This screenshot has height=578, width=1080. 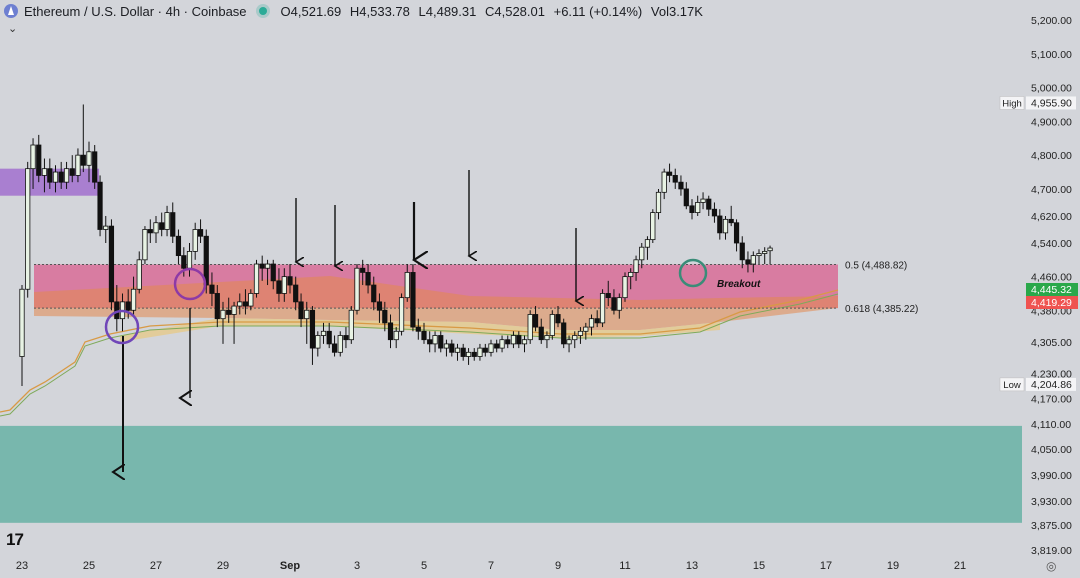 What do you see at coordinates (15, 539) in the screenshot?
I see `tradingview-logo-icon: 17` at bounding box center [15, 539].